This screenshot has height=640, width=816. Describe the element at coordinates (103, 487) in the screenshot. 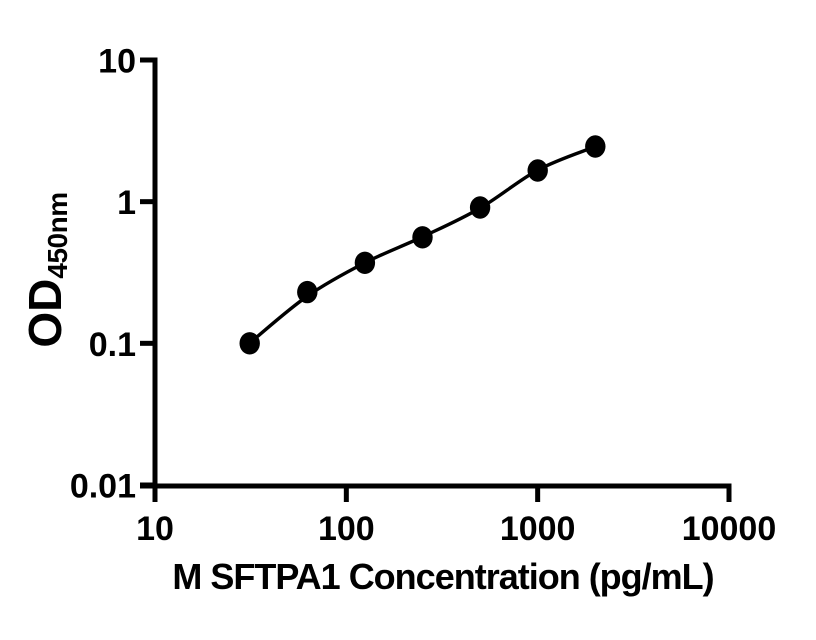

I see `y-tick-label: 0.01` at that location.